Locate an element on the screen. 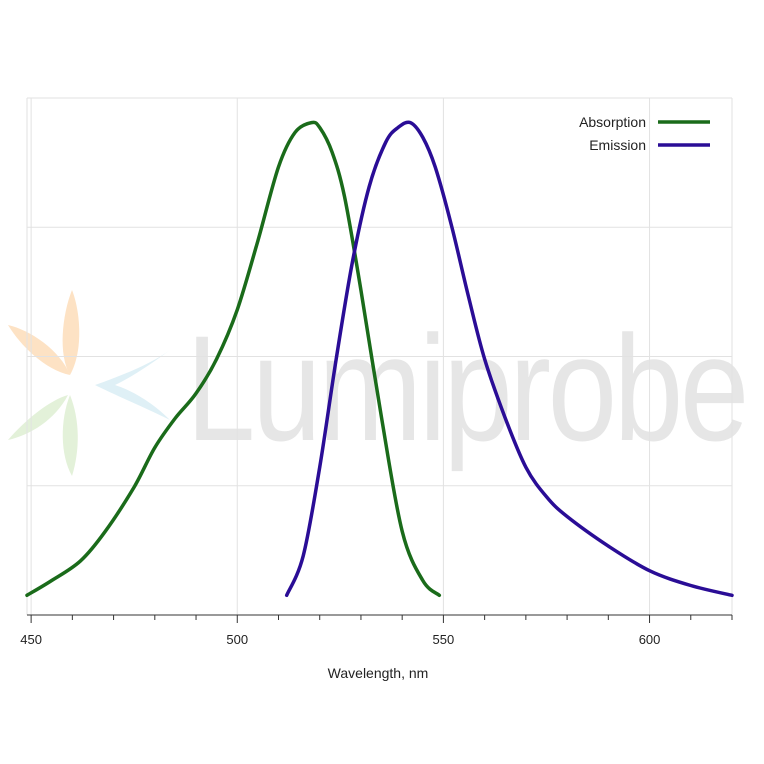 This screenshot has width=764, height=764. legend: Absorption Emission is located at coordinates (644, 133).